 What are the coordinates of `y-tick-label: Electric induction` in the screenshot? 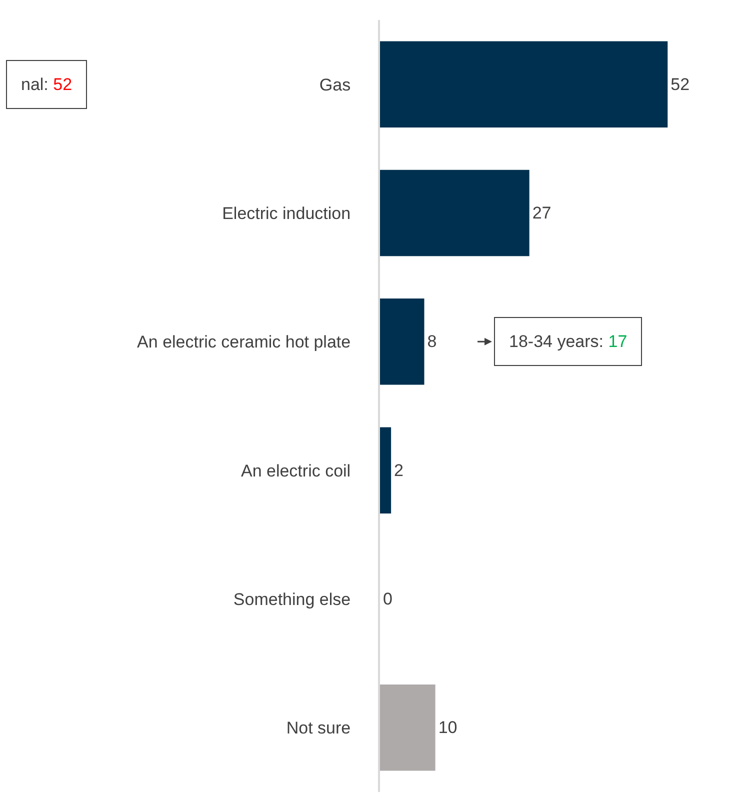 It's located at (286, 213).